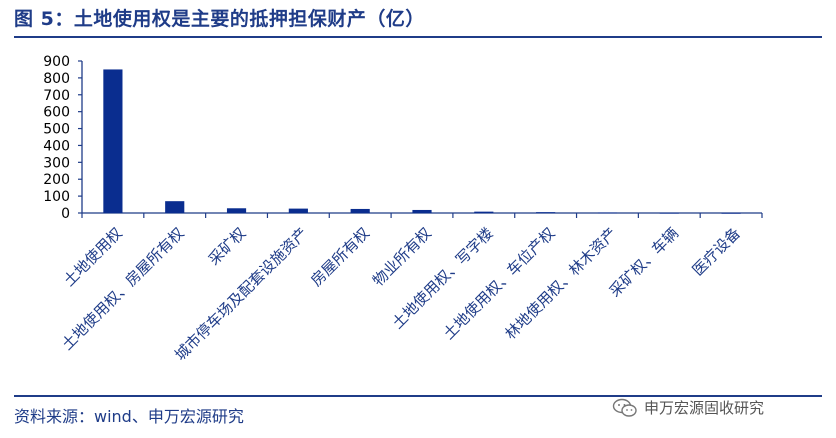 This screenshot has width=836, height=438. I want to click on figure-title: 图 5：土地使用权是主要的抵押担保财产（亿）, so click(219, 19).